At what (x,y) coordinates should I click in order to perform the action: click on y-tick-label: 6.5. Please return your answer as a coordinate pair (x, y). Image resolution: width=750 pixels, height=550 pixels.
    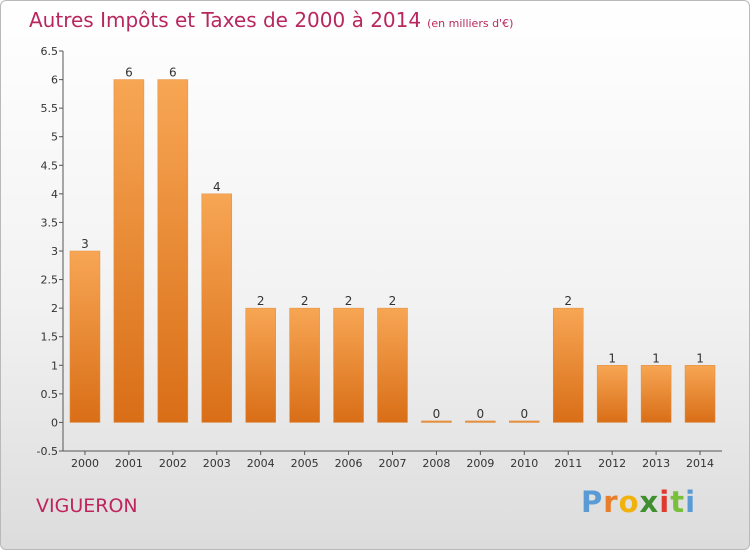
    Looking at the image, I should click on (50, 51).